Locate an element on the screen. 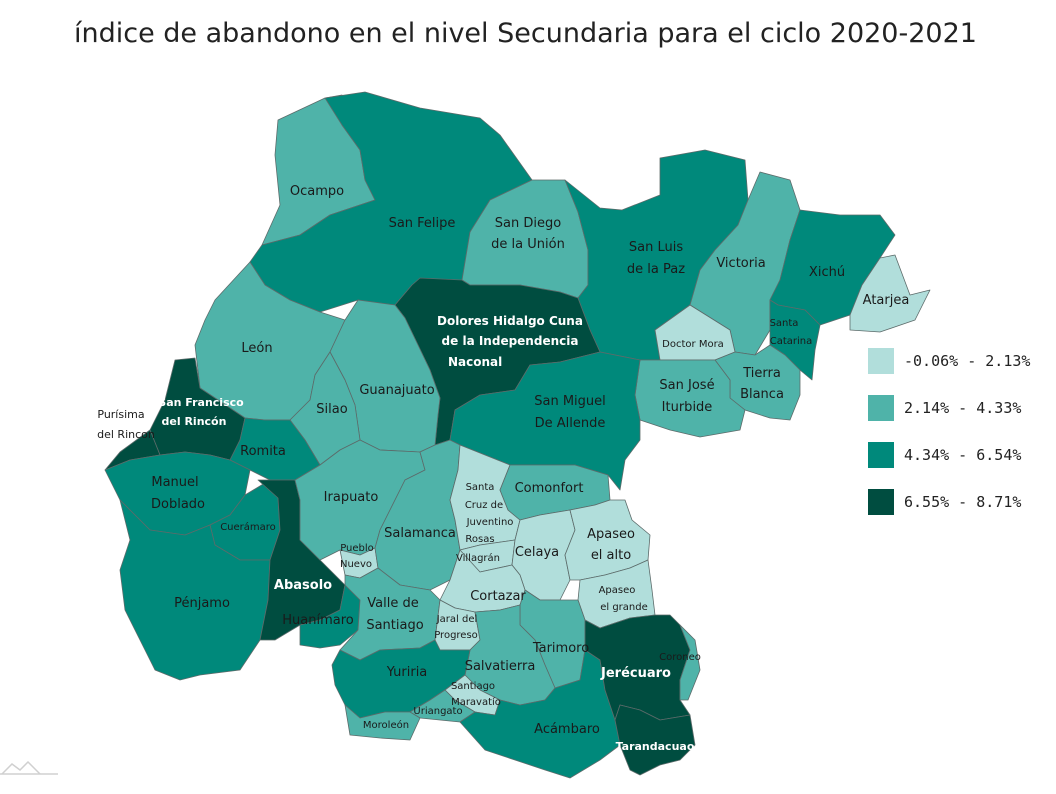  label-santa-cruz-4: Rosas is located at coordinates (479, 539).